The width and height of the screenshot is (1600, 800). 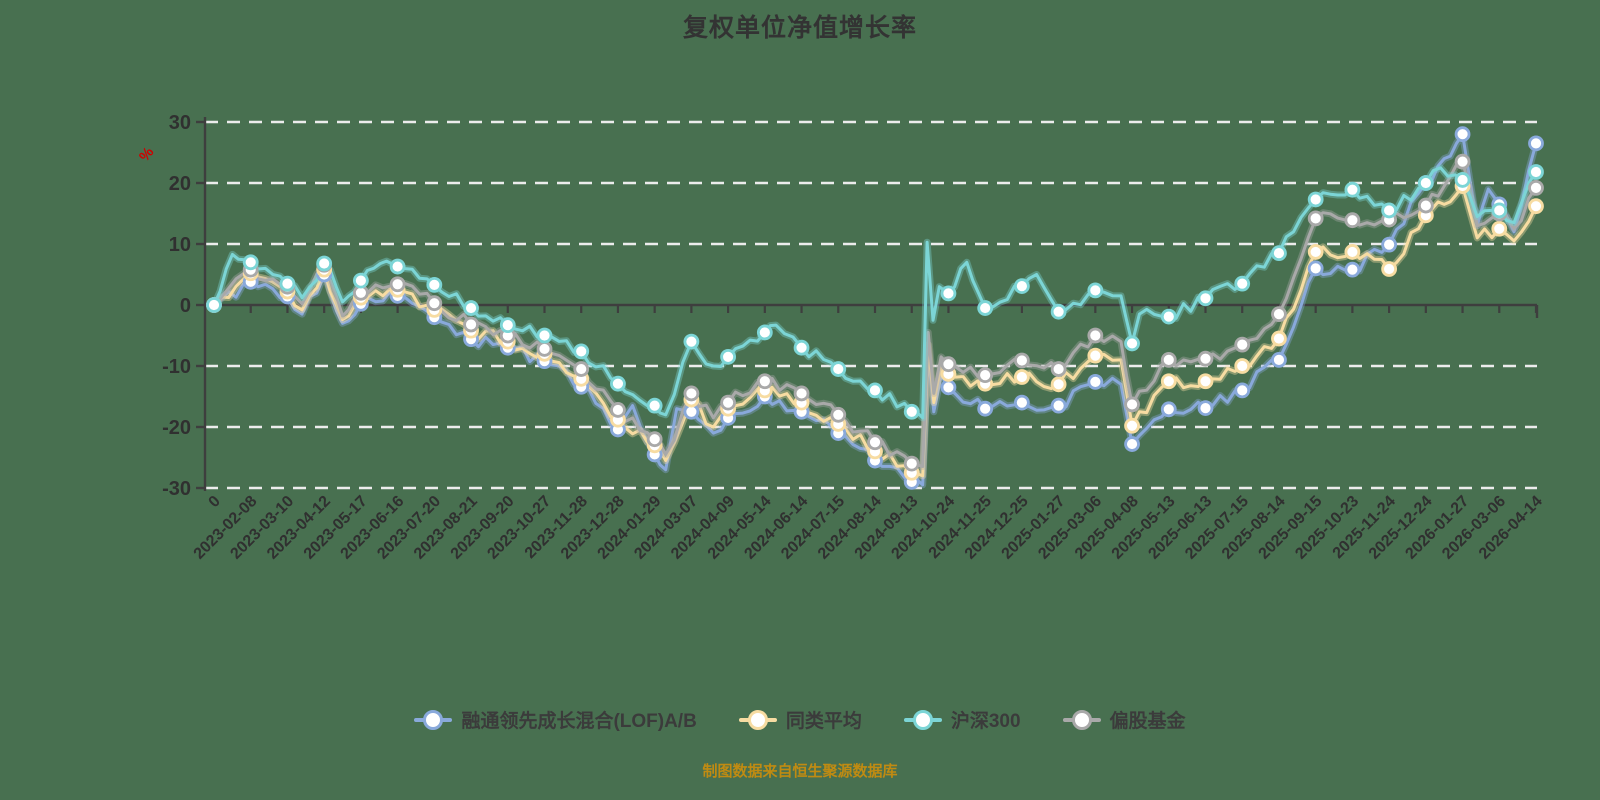 I want to click on x-tick-label: 0, so click(x=215, y=502).